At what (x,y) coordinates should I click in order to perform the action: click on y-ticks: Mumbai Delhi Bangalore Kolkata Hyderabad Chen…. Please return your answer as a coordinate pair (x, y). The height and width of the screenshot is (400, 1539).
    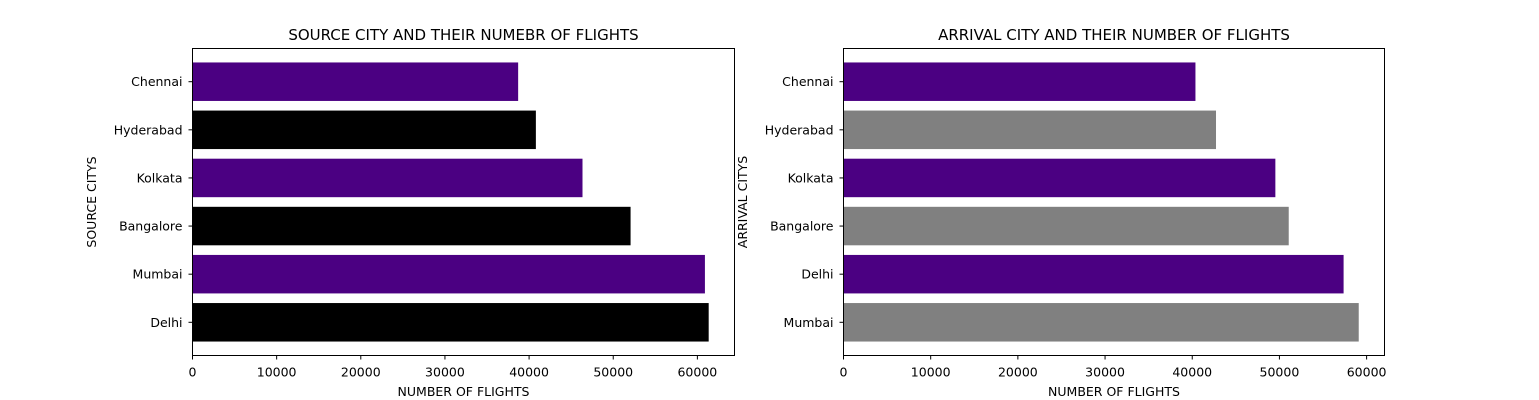
    Looking at the image, I should click on (804, 202).